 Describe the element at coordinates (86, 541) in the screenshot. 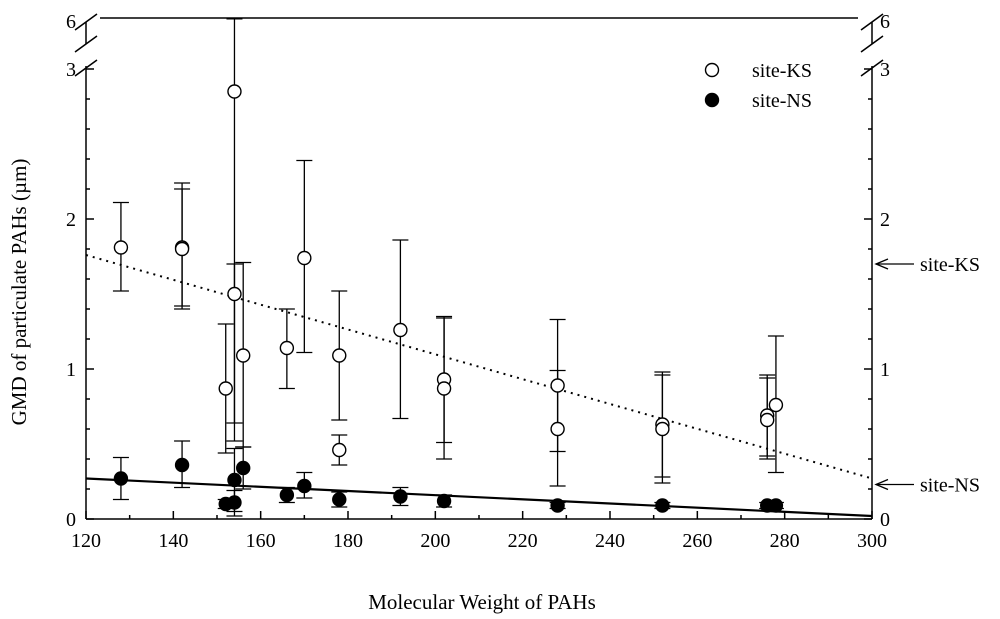

I see `x-tick-label: 120` at that location.